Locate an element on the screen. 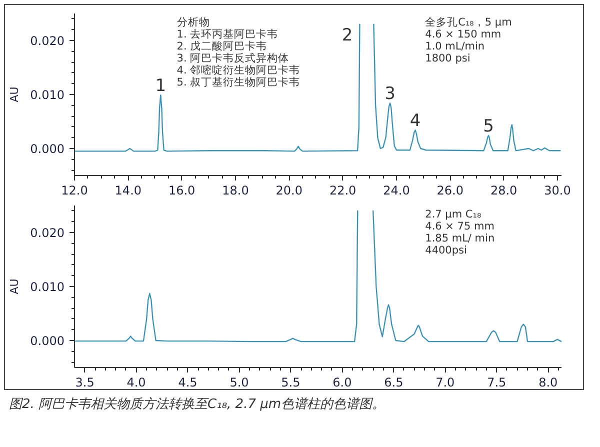 The height and width of the screenshot is (447, 600). x-tick-label: 3.5 is located at coordinates (84, 383).